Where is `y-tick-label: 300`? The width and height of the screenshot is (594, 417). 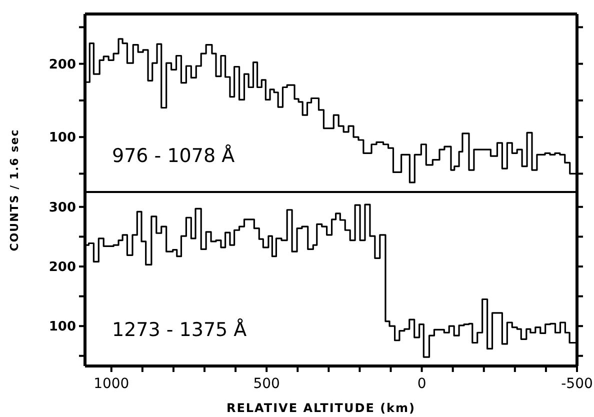 y-tick-label: 300 is located at coordinates (62, 208).